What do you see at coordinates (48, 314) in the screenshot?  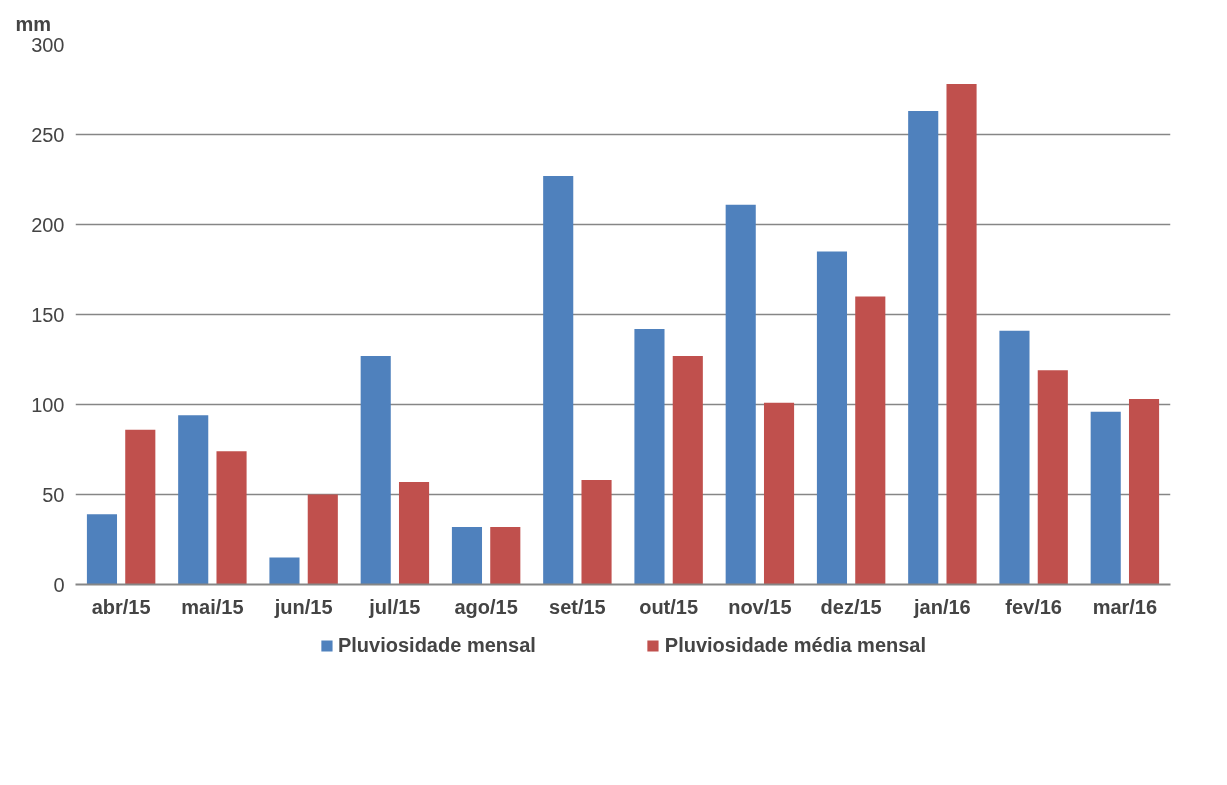 I see `y-tick-label: 150` at bounding box center [48, 314].